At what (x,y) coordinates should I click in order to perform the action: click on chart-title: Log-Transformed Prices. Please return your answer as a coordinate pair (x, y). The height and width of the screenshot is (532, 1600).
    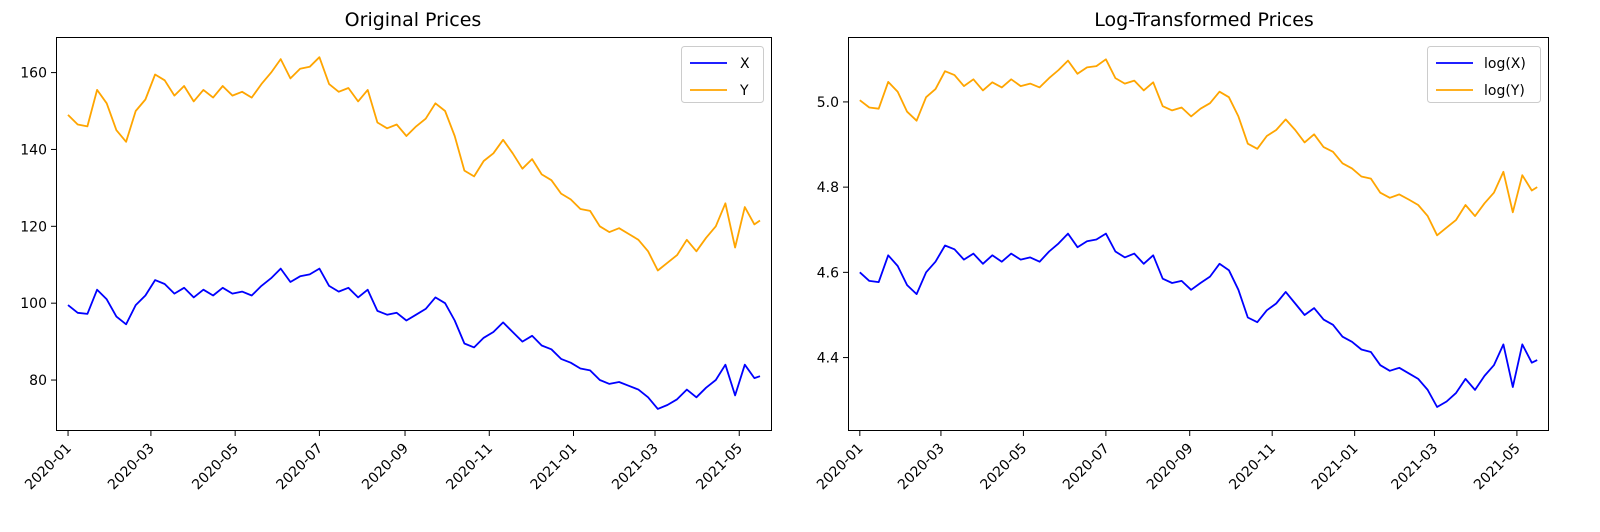
    Looking at the image, I should click on (1204, 20).